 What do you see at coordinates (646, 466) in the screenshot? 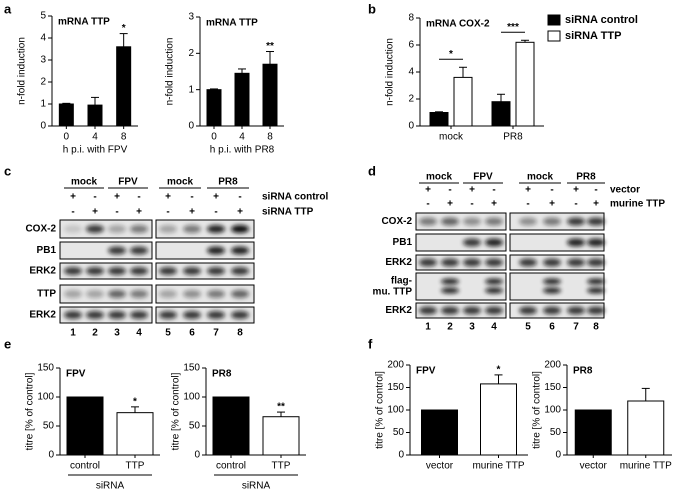
I see `x-tick-label: murine TTP` at bounding box center [646, 466].